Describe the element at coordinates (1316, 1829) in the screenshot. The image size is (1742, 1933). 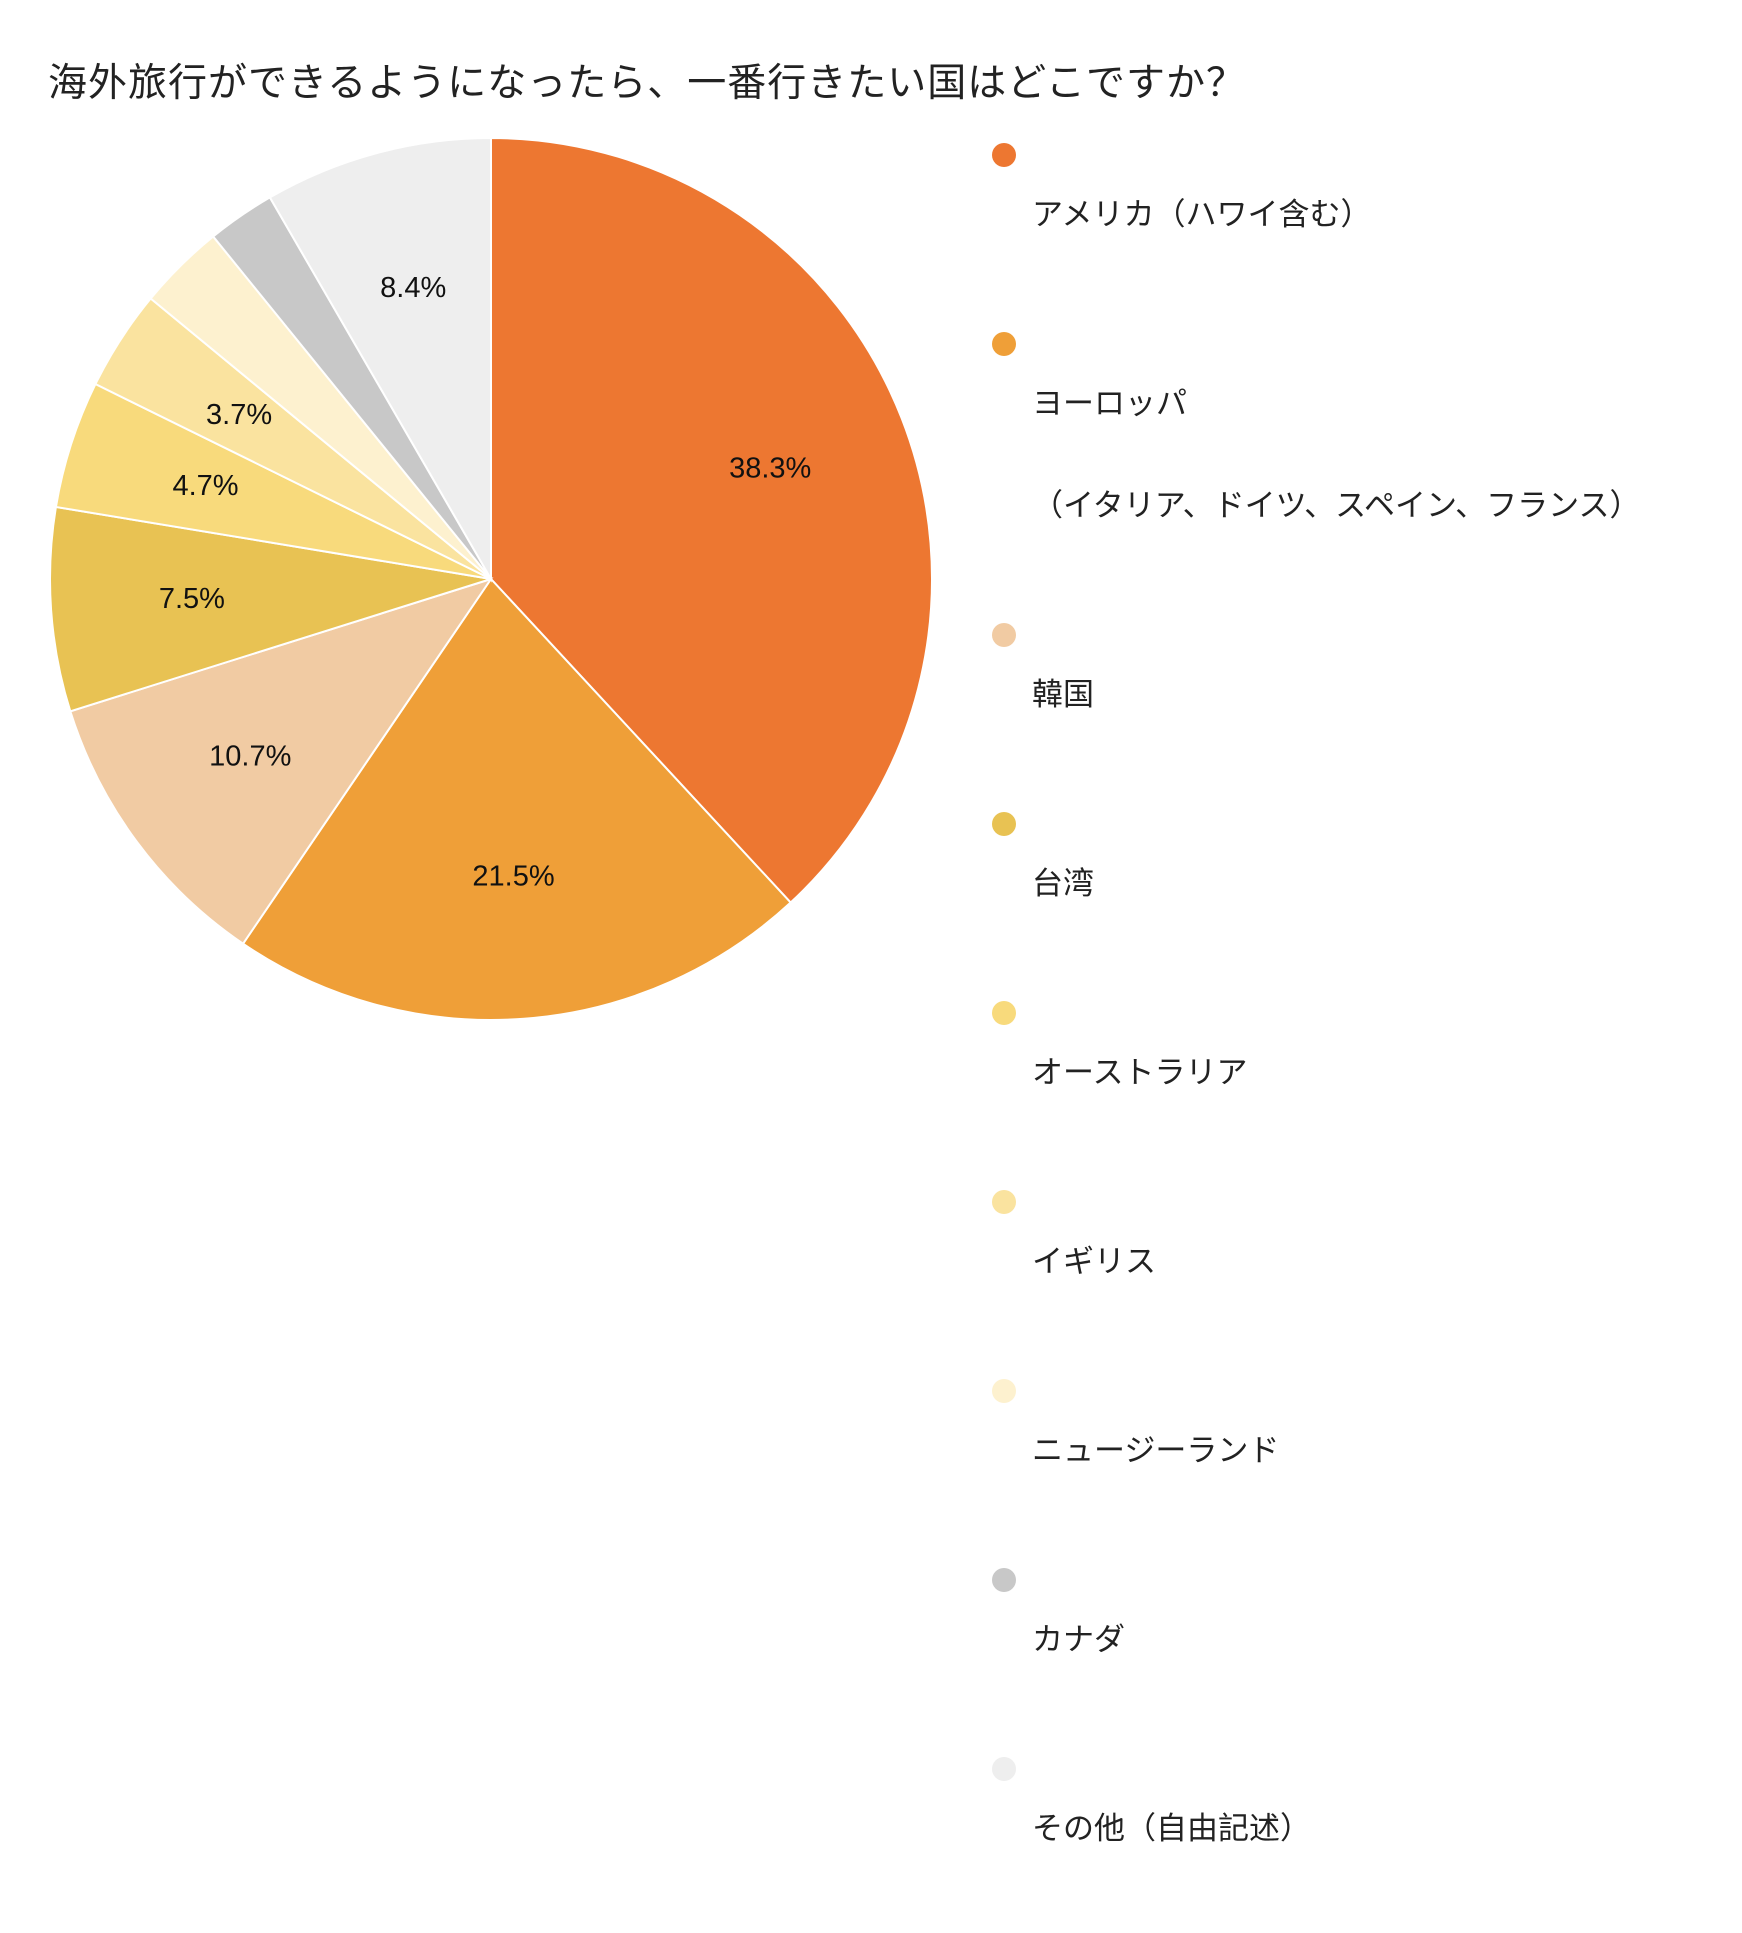
I see `legend-item: その他（自由記述）` at that location.